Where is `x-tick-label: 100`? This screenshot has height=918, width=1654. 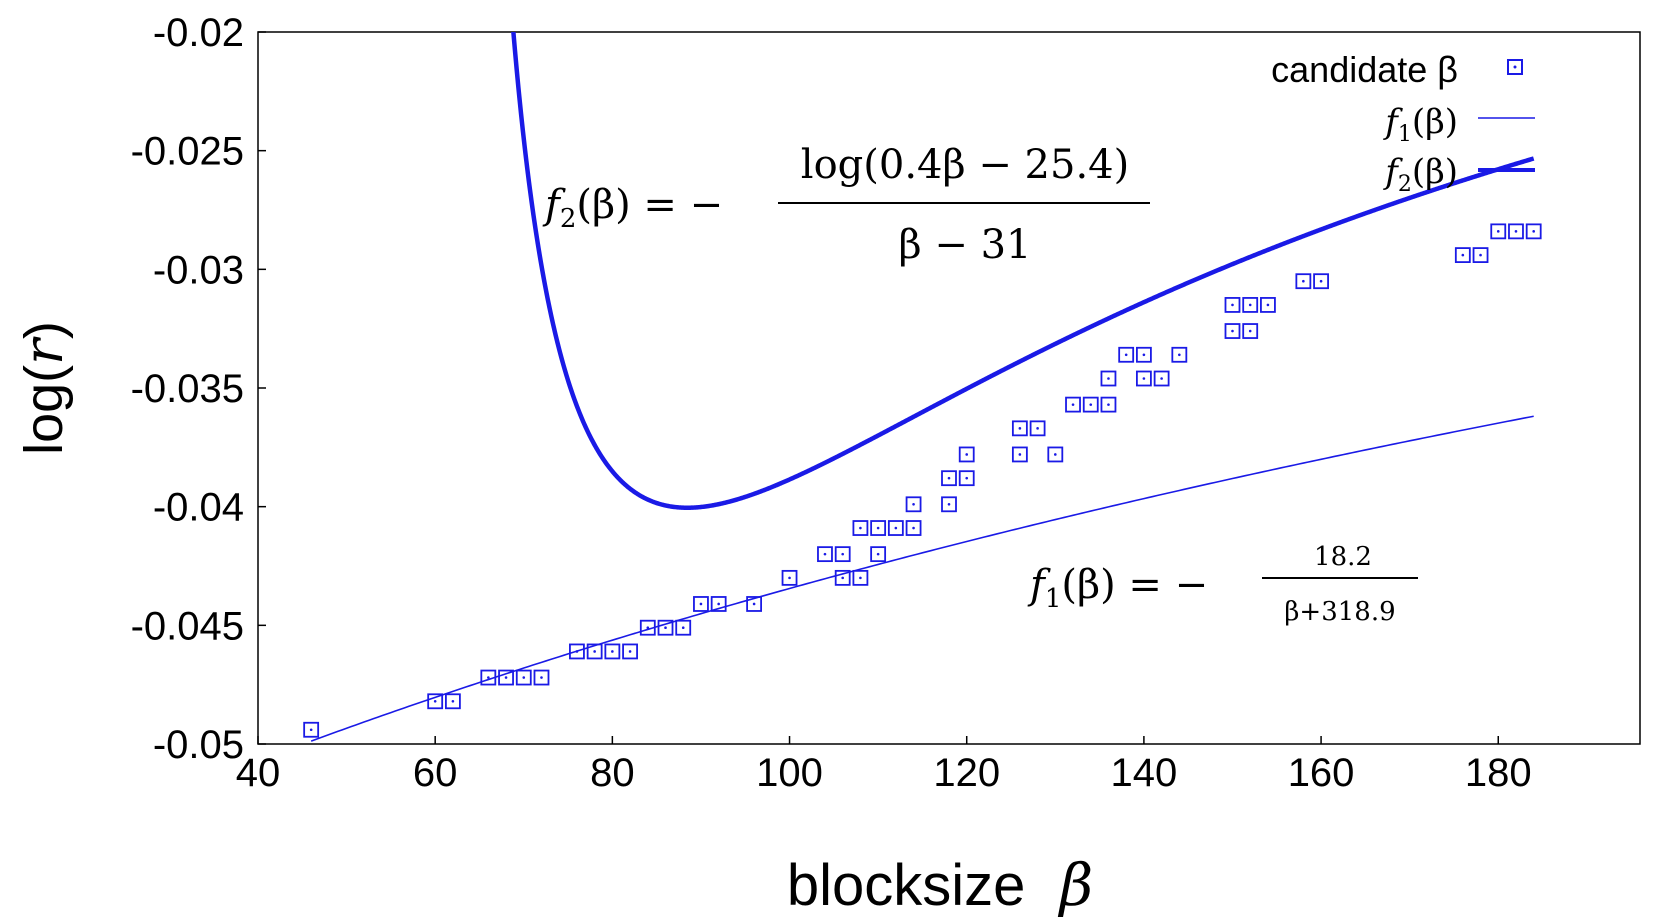 x-tick-label: 100 is located at coordinates (789, 773).